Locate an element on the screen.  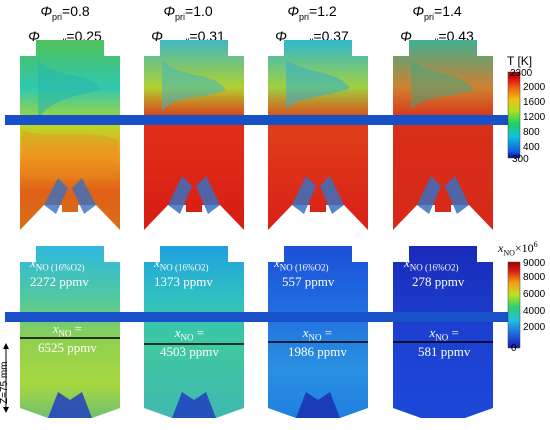
nox-line-value: 1986 ppmv is located at coordinates (317, 351).